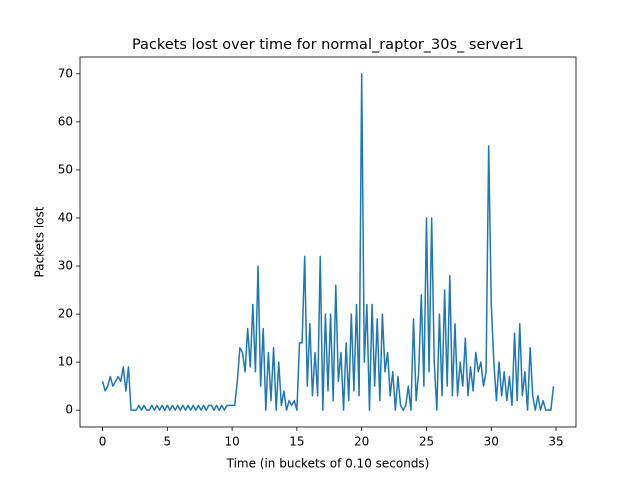  What do you see at coordinates (65, 73) in the screenshot?
I see `y-tick-label: 70` at bounding box center [65, 73].